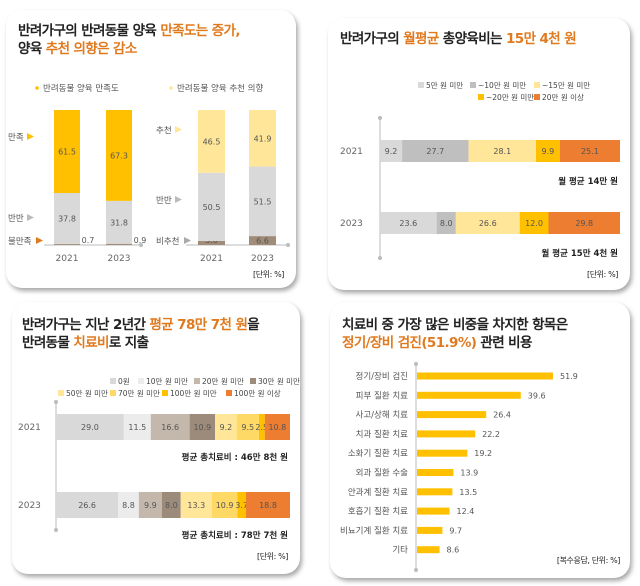 Image resolution: width=640 pixels, height=586 pixels. I want to click on monthly-cost-title: 반려가구의 월평균 총양육비는 15만 4천 원, so click(458, 39).